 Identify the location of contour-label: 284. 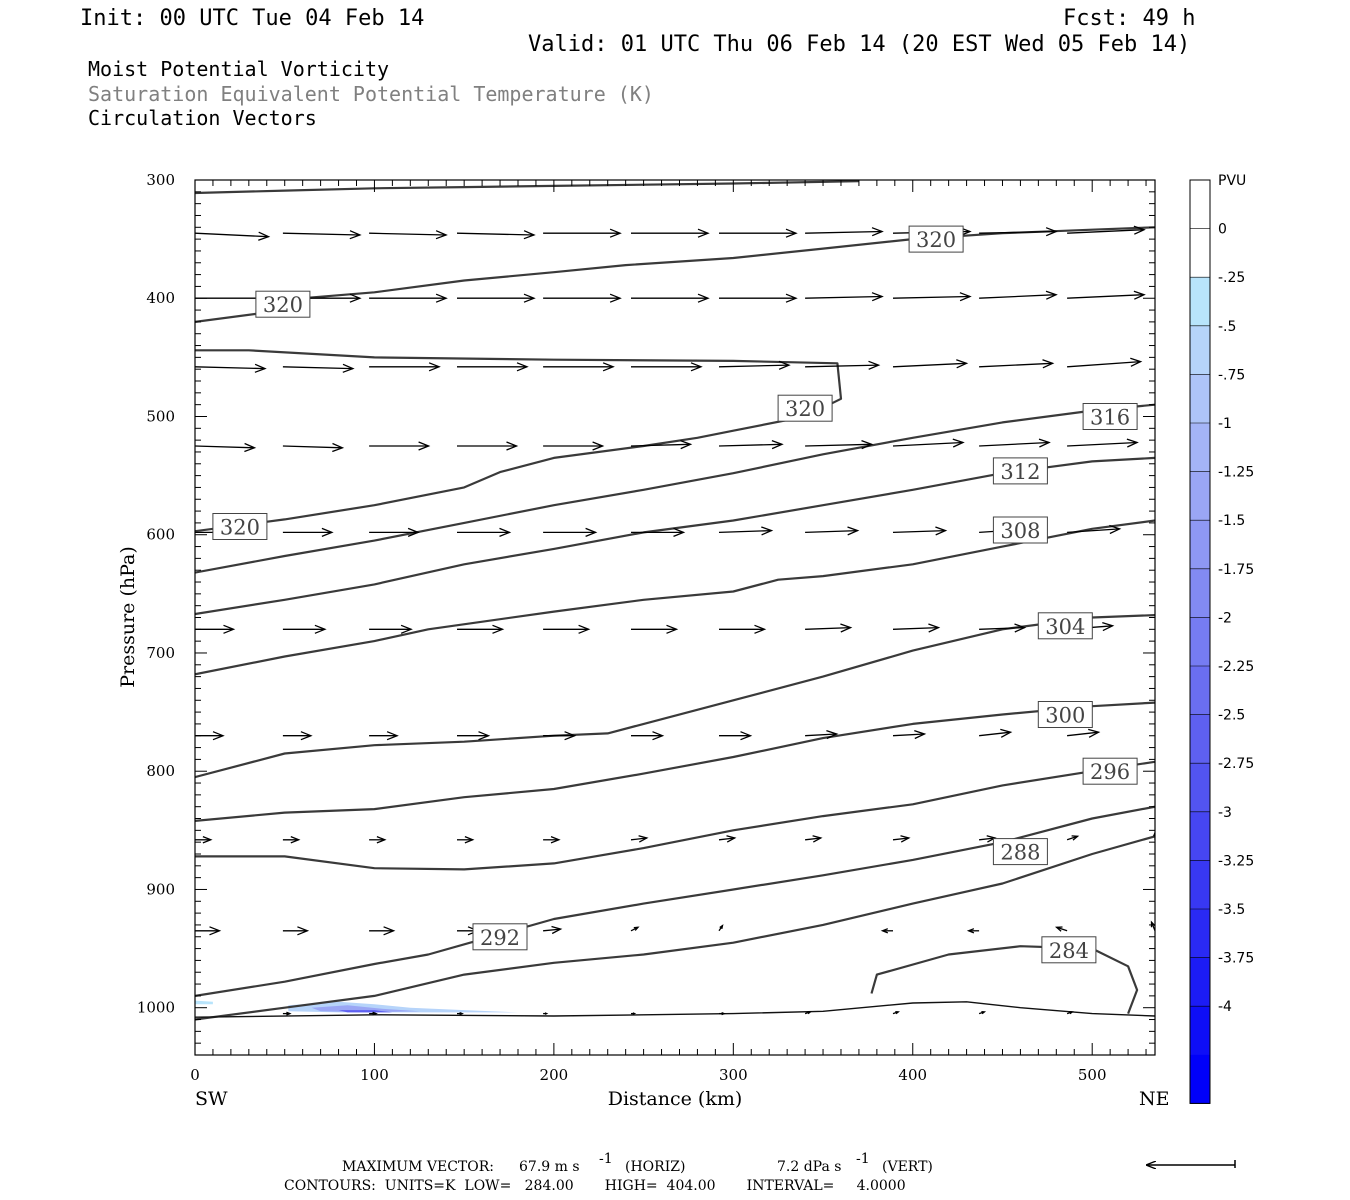
(1069, 950).